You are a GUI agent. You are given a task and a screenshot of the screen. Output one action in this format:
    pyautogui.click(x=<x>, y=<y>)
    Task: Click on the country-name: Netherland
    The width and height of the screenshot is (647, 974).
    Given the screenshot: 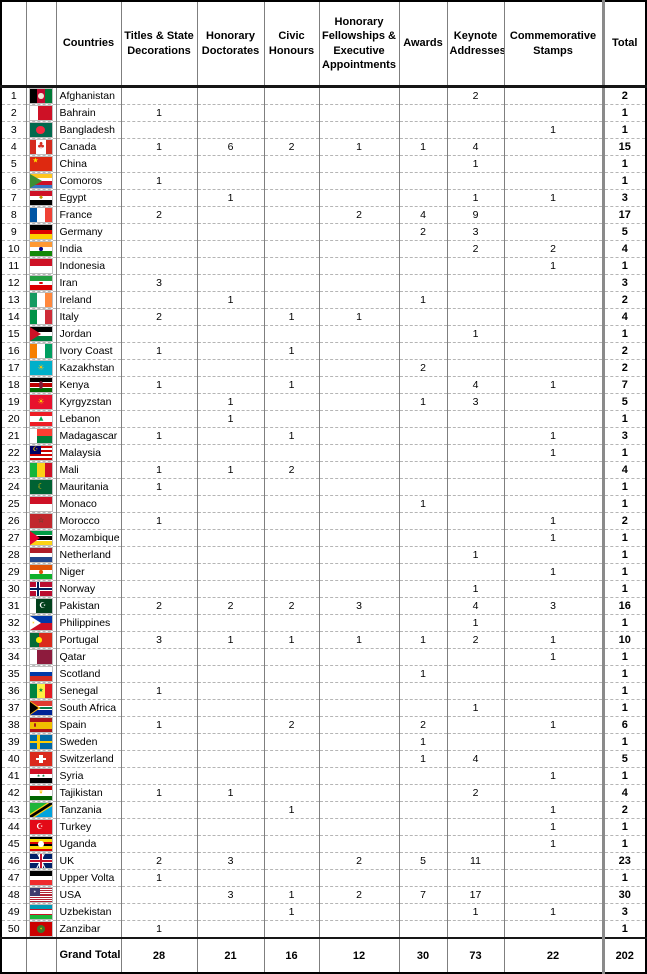 What is the action you would take?
    pyautogui.click(x=89, y=555)
    